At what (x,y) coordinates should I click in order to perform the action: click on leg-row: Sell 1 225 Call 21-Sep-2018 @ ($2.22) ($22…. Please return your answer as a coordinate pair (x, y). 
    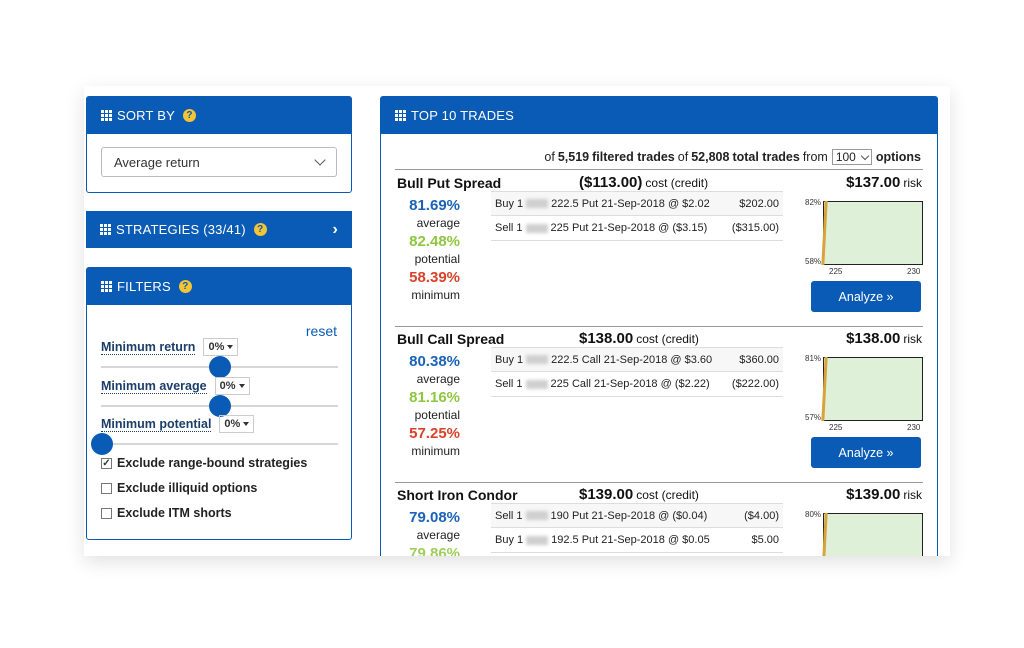
    Looking at the image, I should click on (637, 384).